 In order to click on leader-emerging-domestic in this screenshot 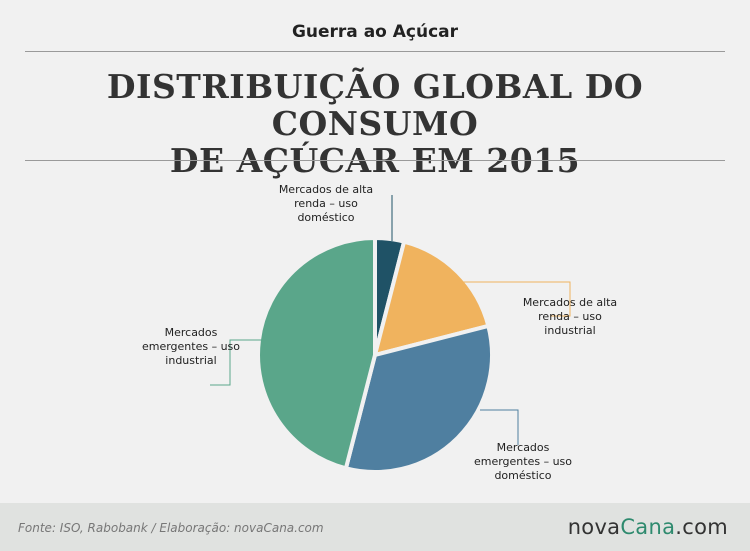, I will do `click(499, 427)`.